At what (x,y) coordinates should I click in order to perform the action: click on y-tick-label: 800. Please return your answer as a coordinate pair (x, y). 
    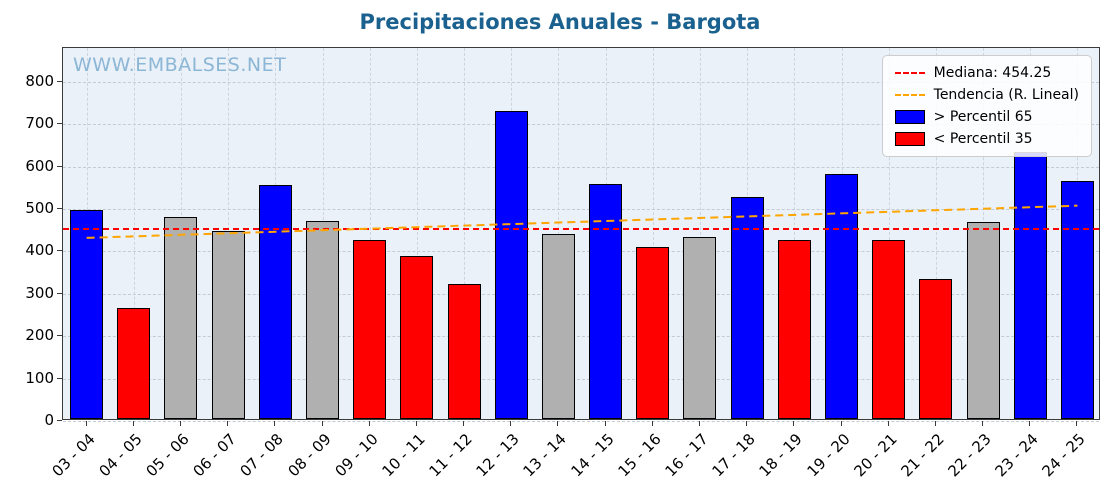
    Looking at the image, I should click on (39, 80).